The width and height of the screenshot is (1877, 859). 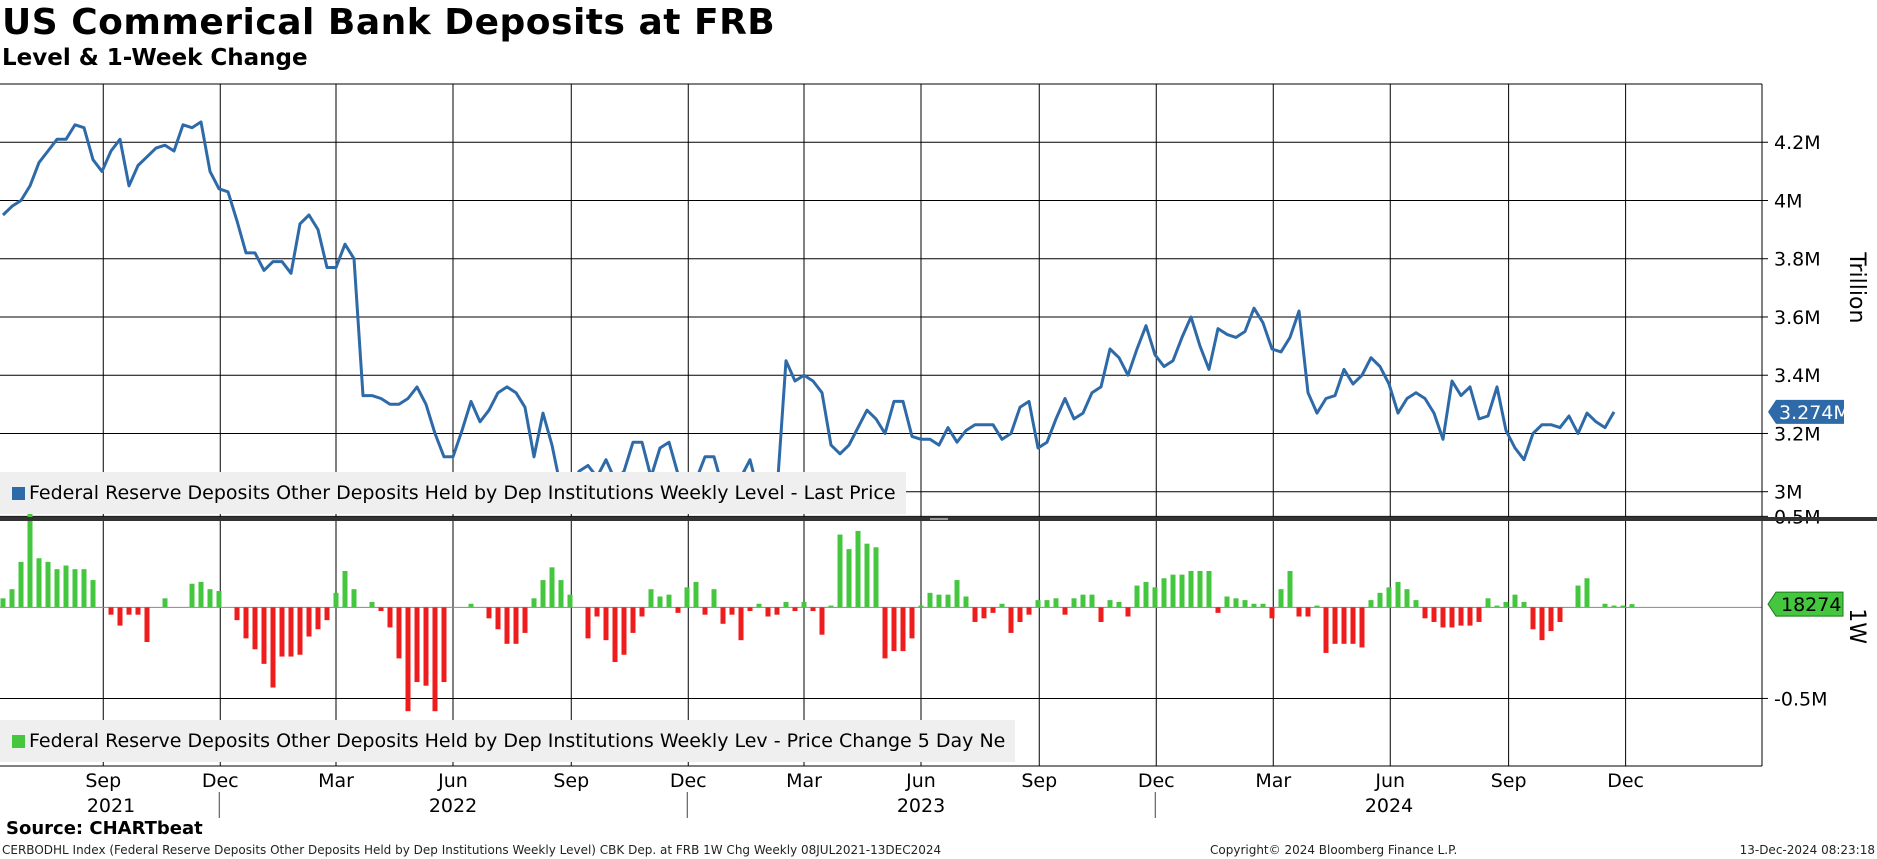 I want to click on source-note: Source: CHARTbeat, so click(x=104, y=828).